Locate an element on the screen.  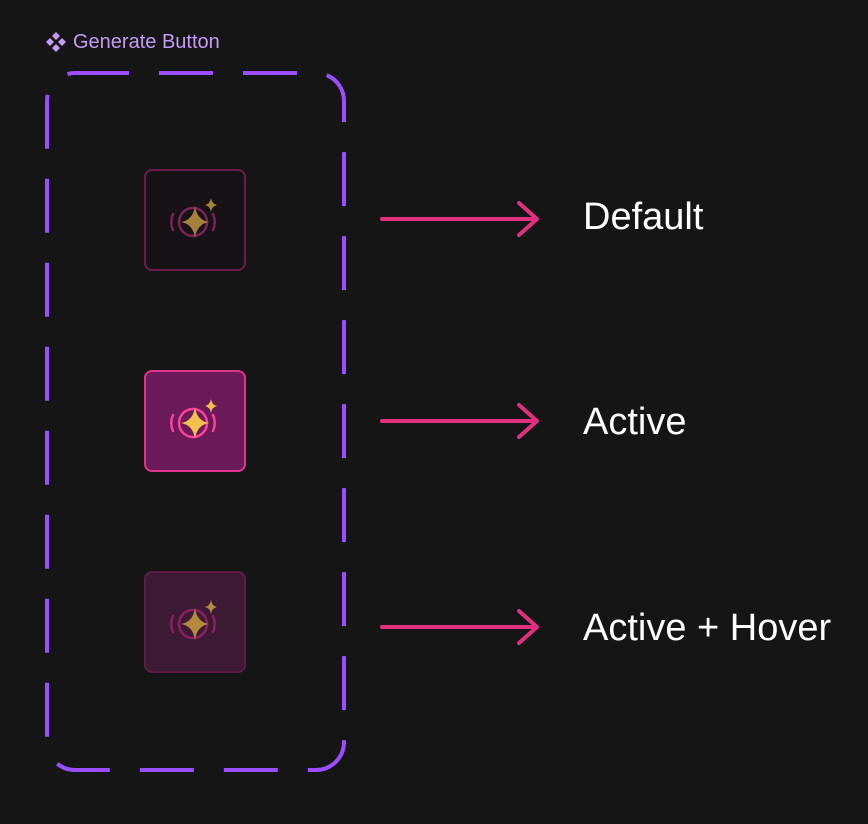
component-title: Generate Button is located at coordinates (146, 41).